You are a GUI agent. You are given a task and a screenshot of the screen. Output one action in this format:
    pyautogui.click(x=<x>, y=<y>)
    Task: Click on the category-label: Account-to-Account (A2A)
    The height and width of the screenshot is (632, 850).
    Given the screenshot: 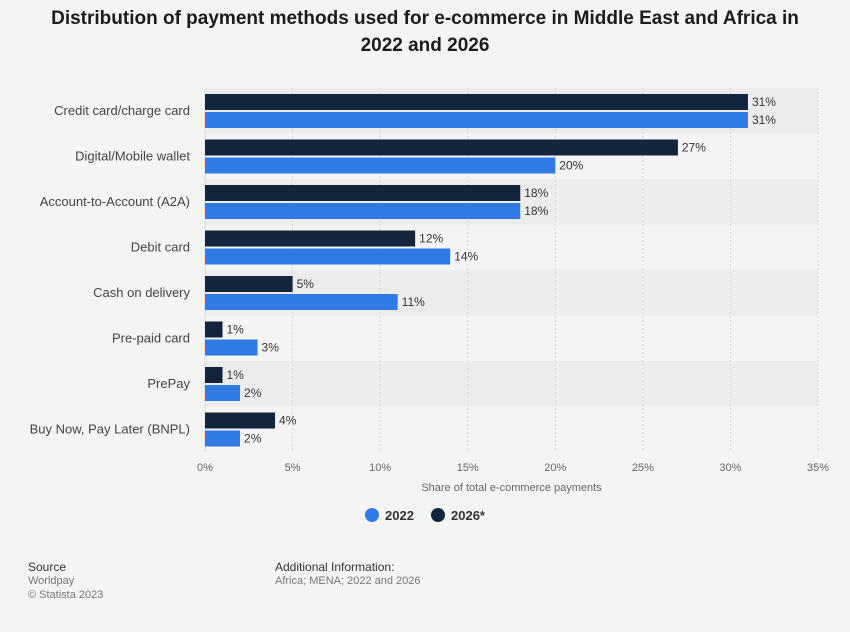 What is the action you would take?
    pyautogui.click(x=115, y=201)
    